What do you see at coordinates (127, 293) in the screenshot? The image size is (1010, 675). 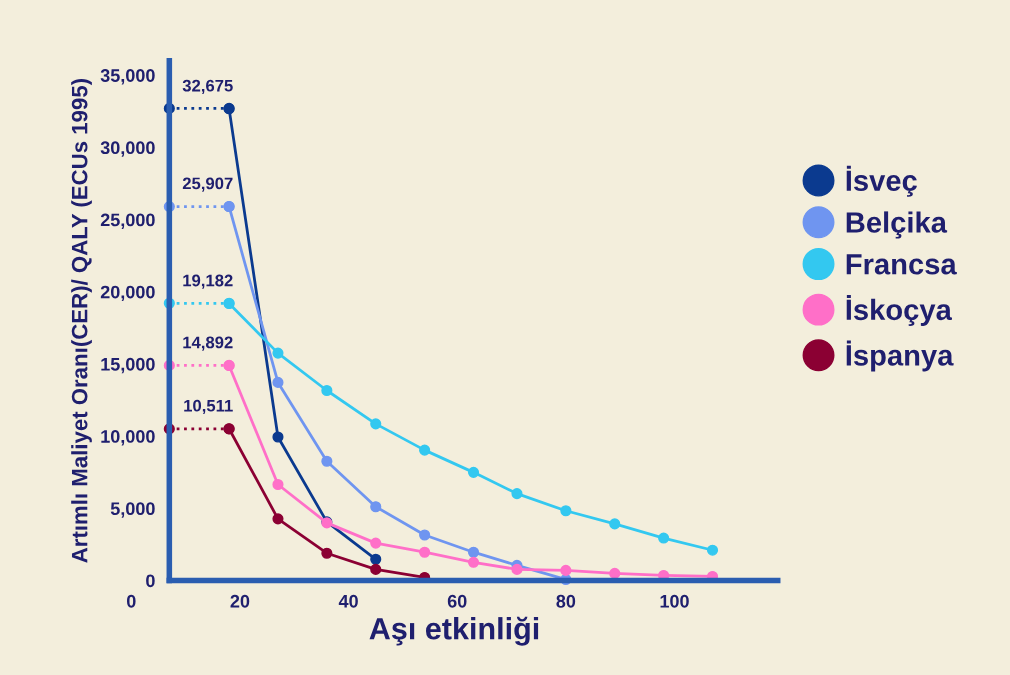 I see `y-tick-label: 20,000` at bounding box center [127, 293].